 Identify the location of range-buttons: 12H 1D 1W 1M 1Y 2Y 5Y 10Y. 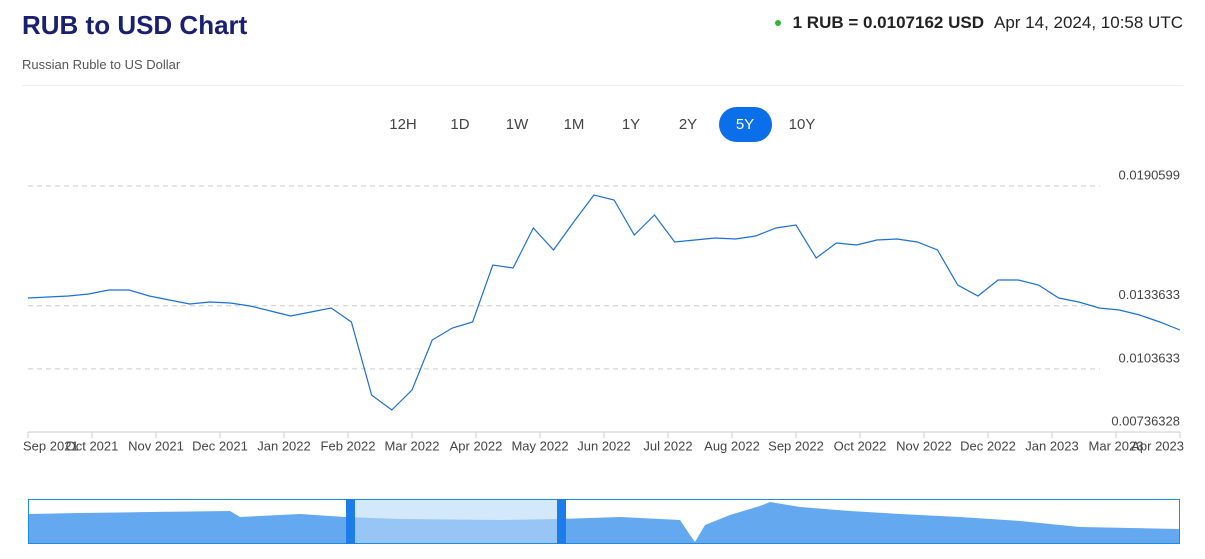
(602, 124).